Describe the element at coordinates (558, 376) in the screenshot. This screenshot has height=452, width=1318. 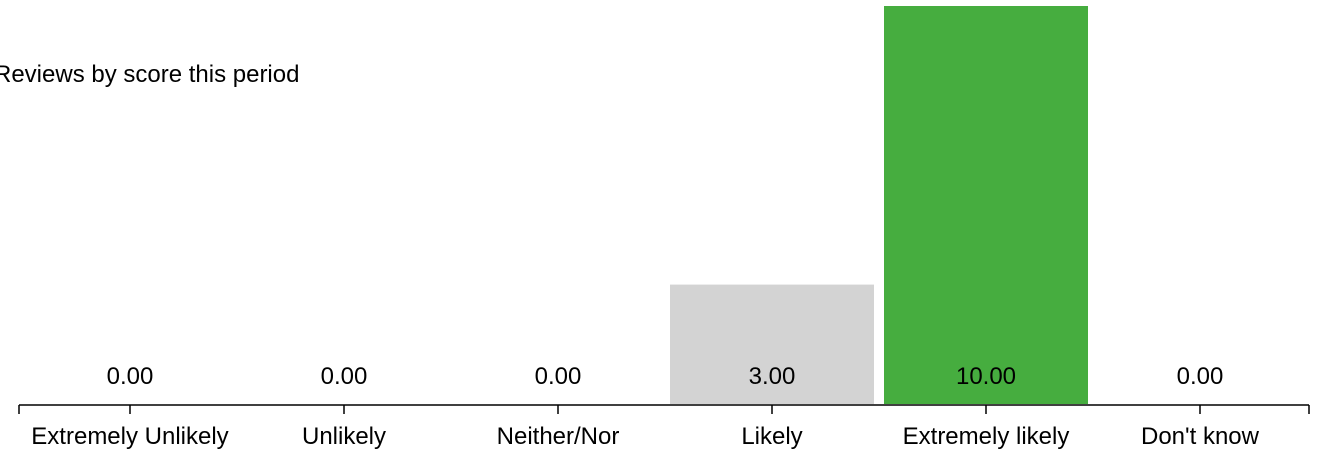
I see `value-label-neither-nor: 0.00` at that location.